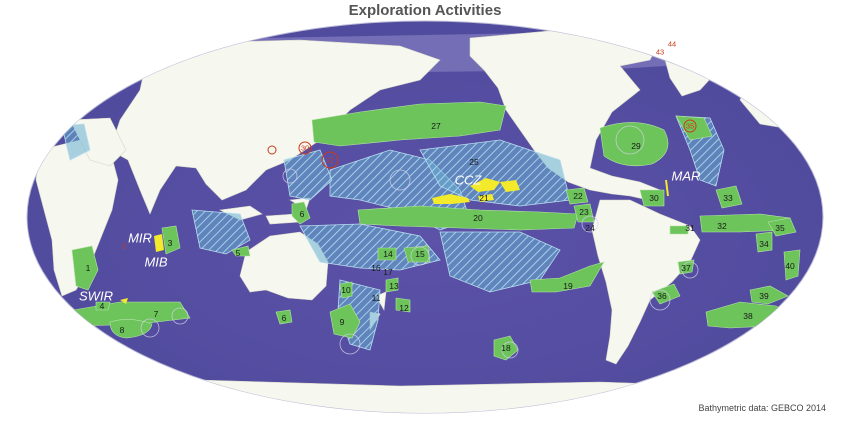  I want to click on label-27: 27, so click(436, 126).